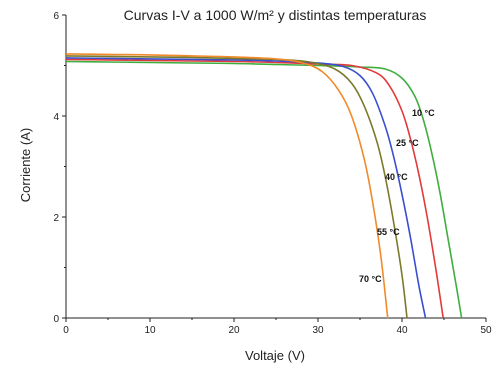 Image resolution: width=504 pixels, height=373 pixels. I want to click on series-label-3: 40 °C, so click(396, 177).